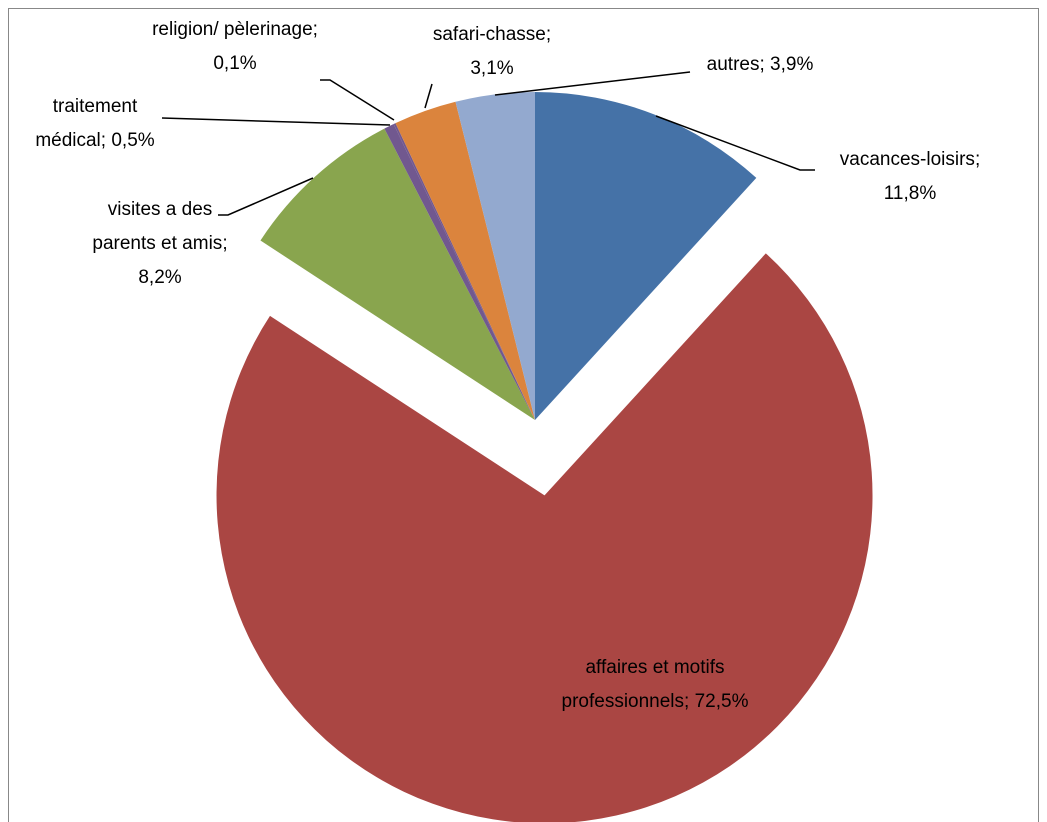 This screenshot has height=822, width=1047. What do you see at coordinates (733, 64) in the screenshot?
I see `category-label: autres` at bounding box center [733, 64].